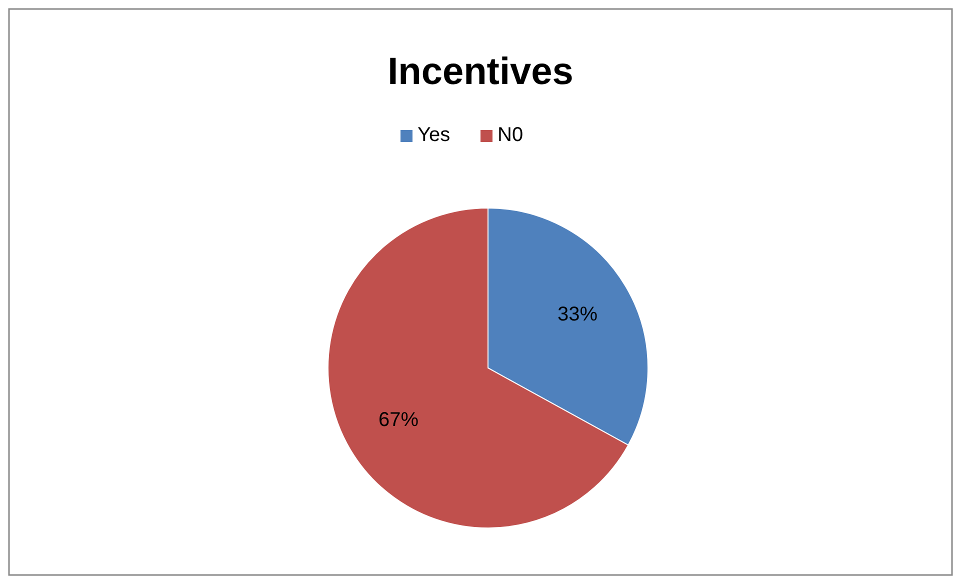 This screenshot has height=584, width=963. I want to click on data-label: 67%, so click(398, 420).